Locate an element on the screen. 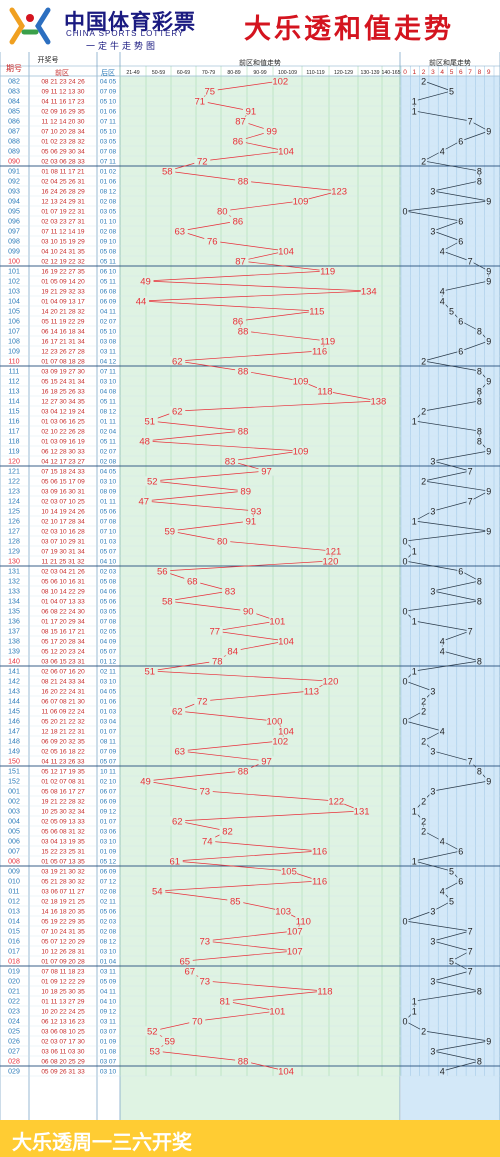 The height and width of the screenshot is (1157, 500). front-numbers-cell: 06 08 20 25 29 is located at coordinates (63, 1062).